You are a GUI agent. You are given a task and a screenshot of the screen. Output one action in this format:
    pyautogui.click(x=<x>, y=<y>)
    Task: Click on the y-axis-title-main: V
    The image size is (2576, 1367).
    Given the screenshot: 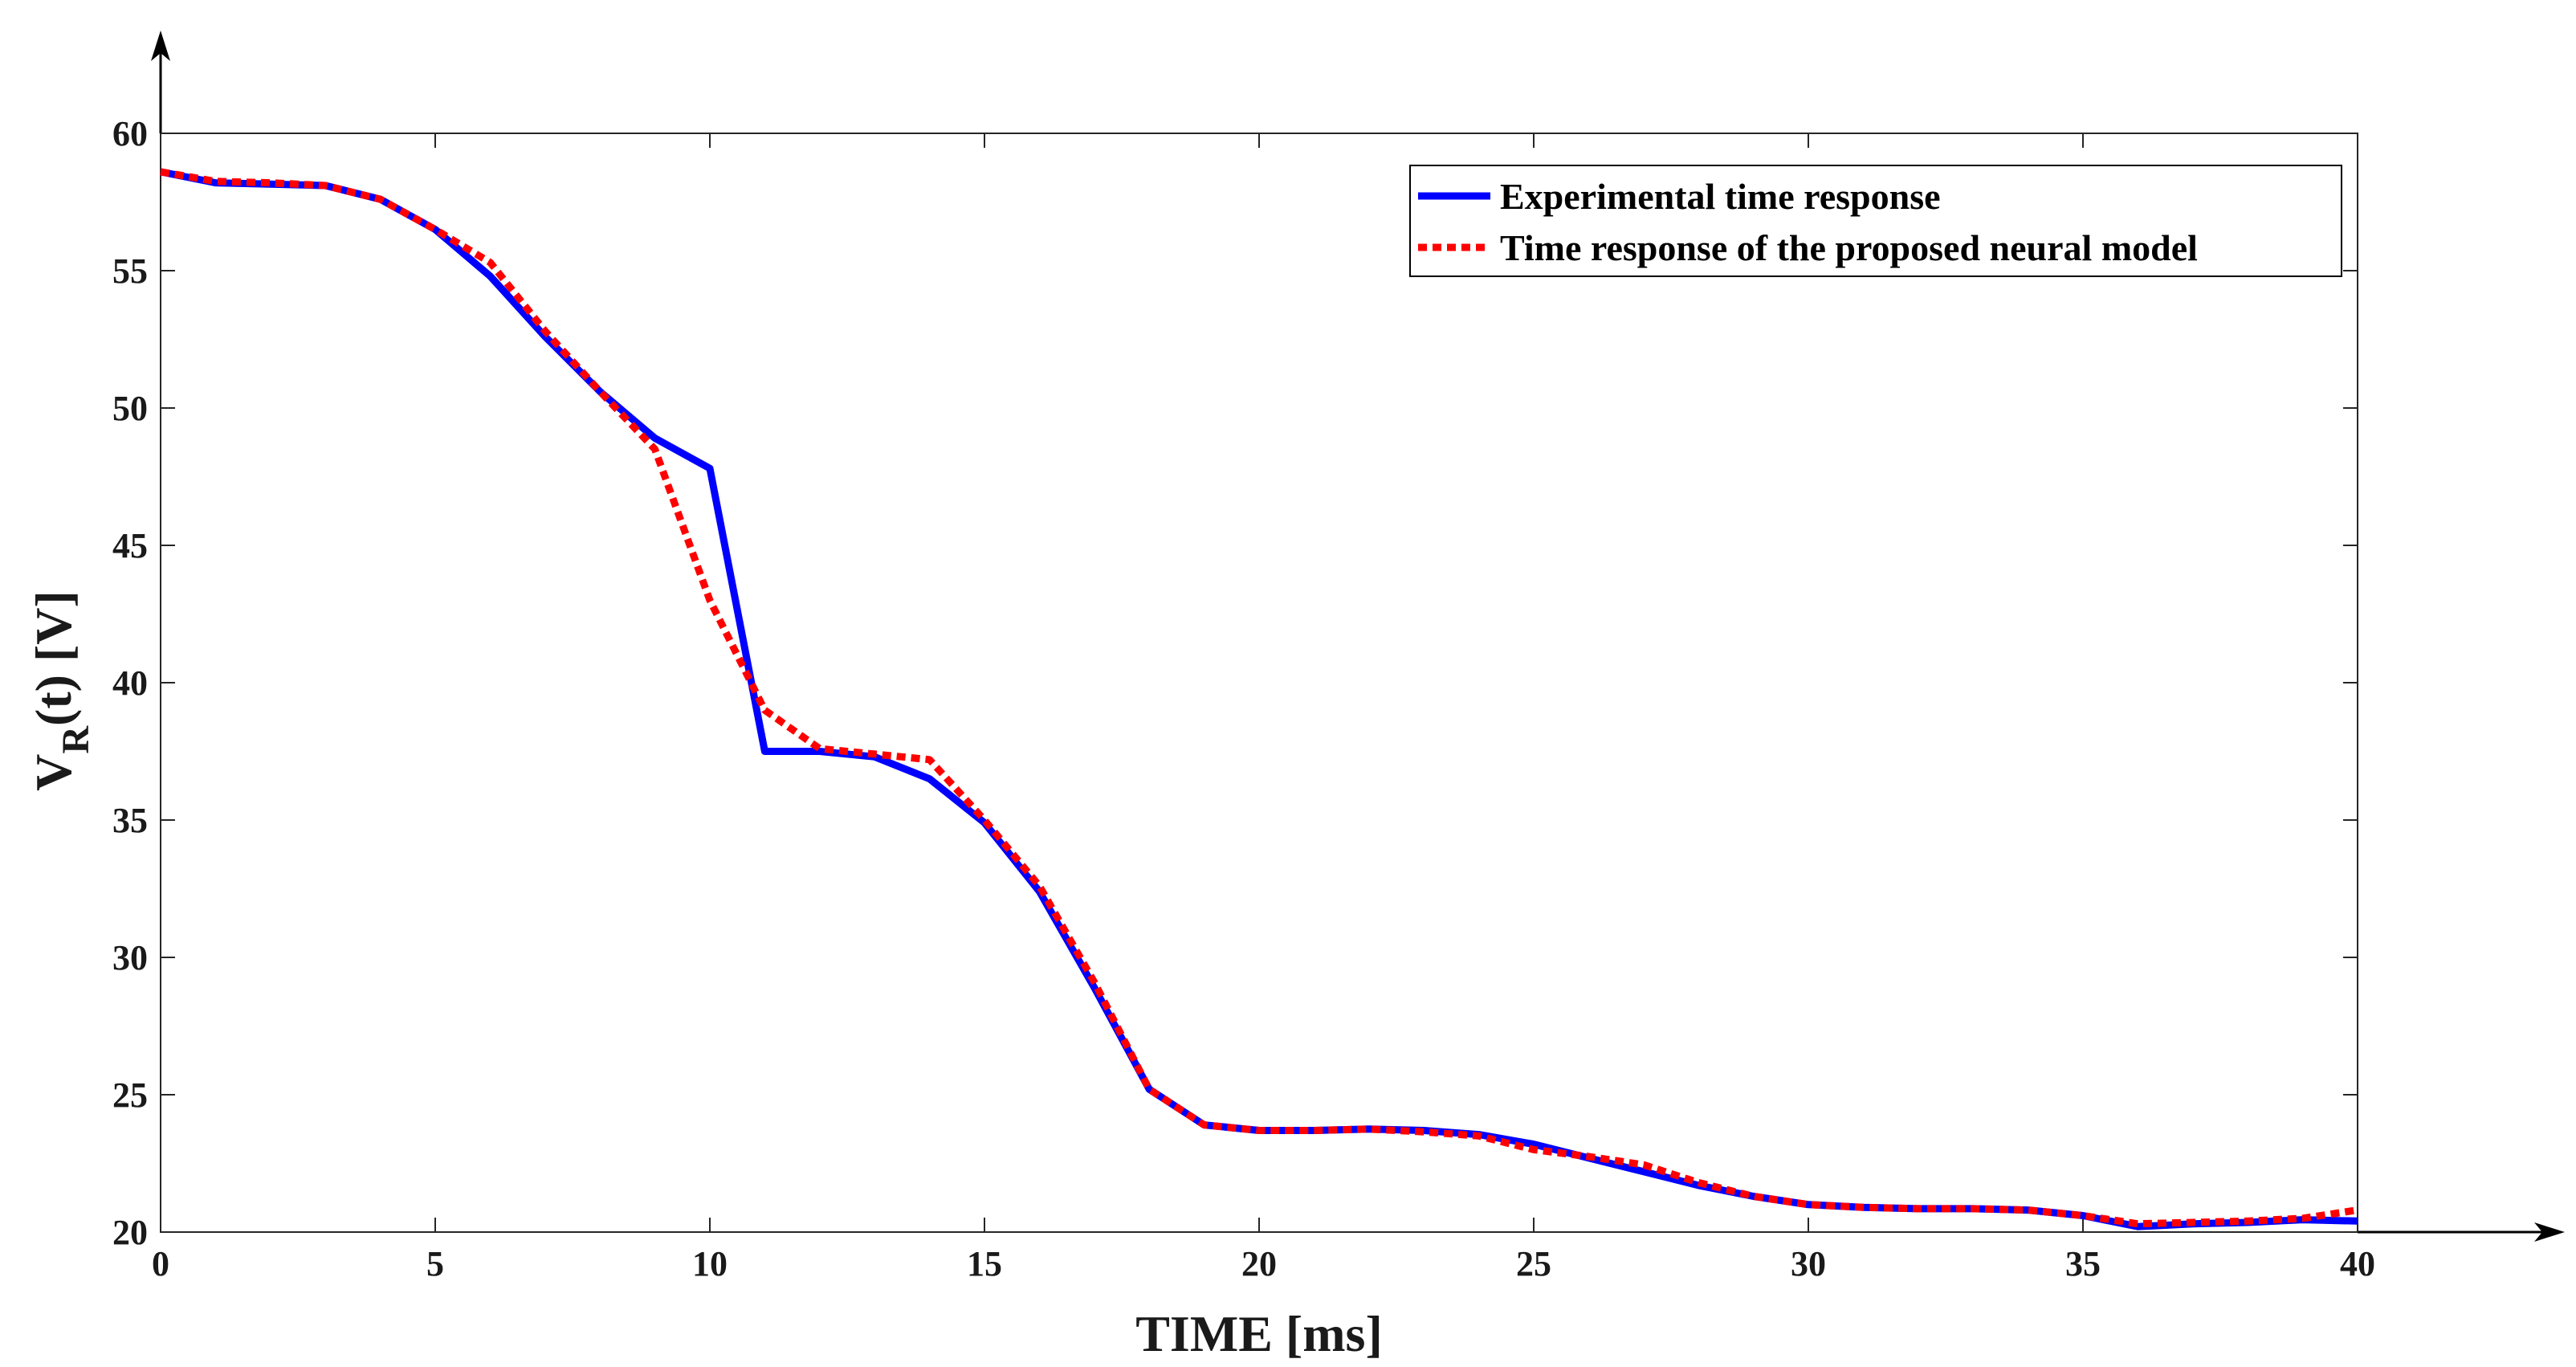 What is the action you would take?
    pyautogui.click(x=54, y=772)
    